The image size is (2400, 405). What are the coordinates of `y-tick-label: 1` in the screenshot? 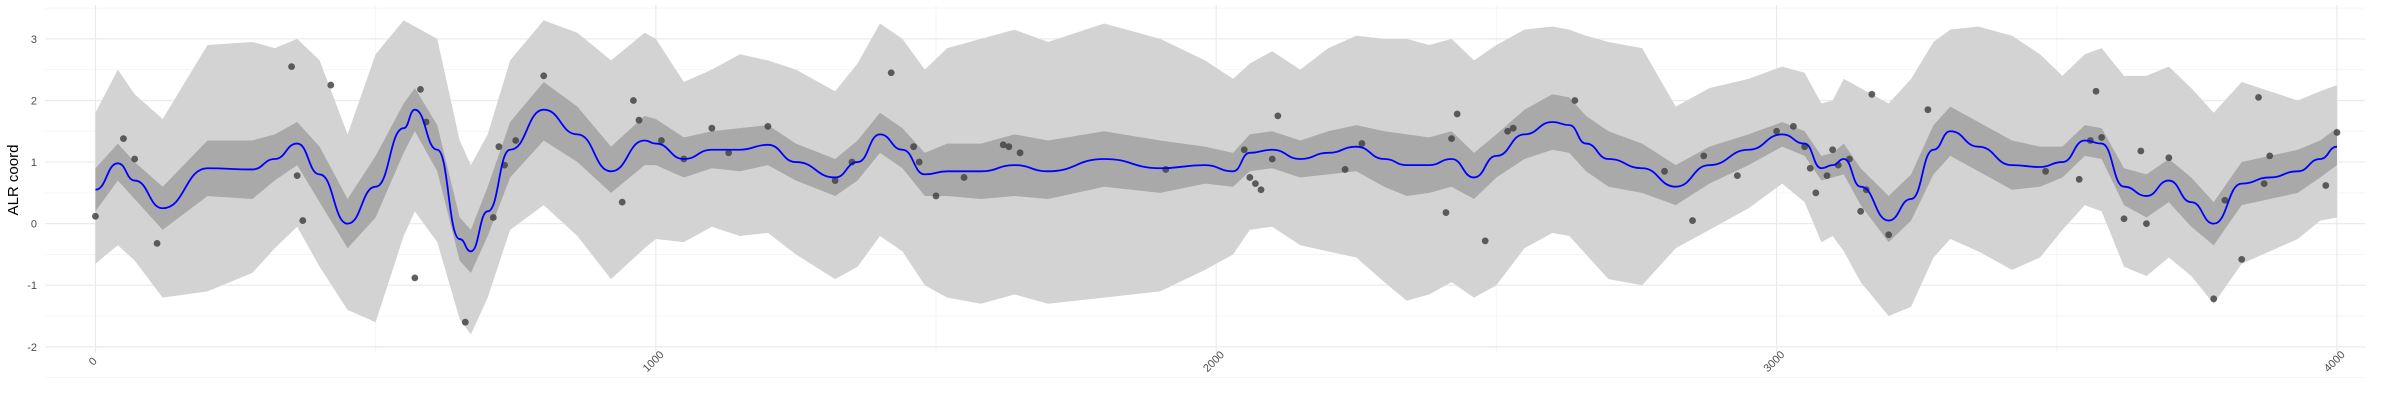 It's located at (34, 163).